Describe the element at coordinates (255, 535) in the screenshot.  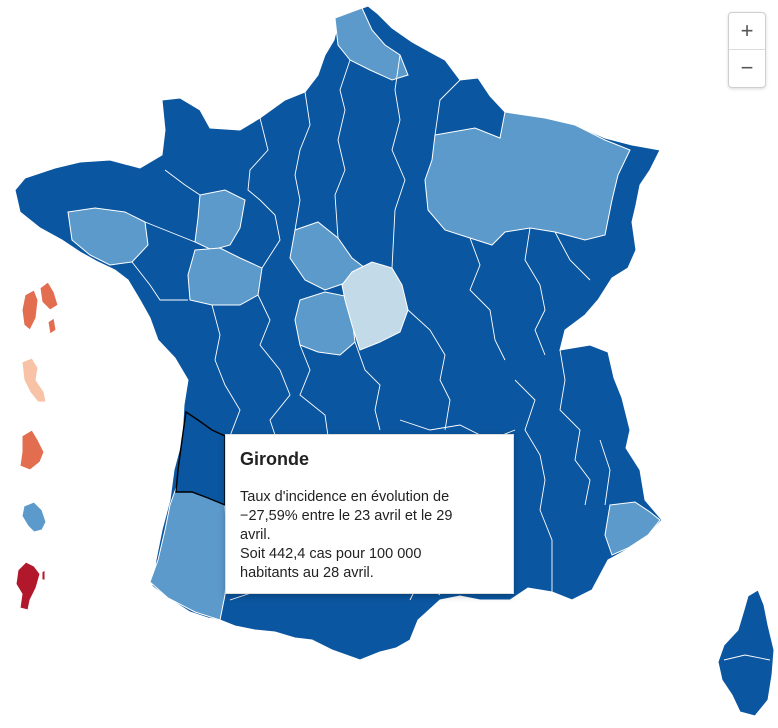
I see `tooltip-line-3: avril.` at that location.